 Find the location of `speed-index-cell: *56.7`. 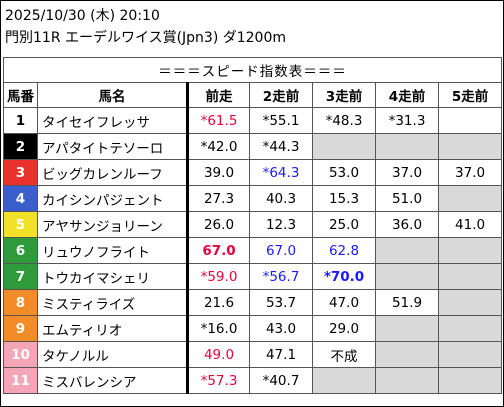

speed-index-cell: *56.7 is located at coordinates (281, 276).